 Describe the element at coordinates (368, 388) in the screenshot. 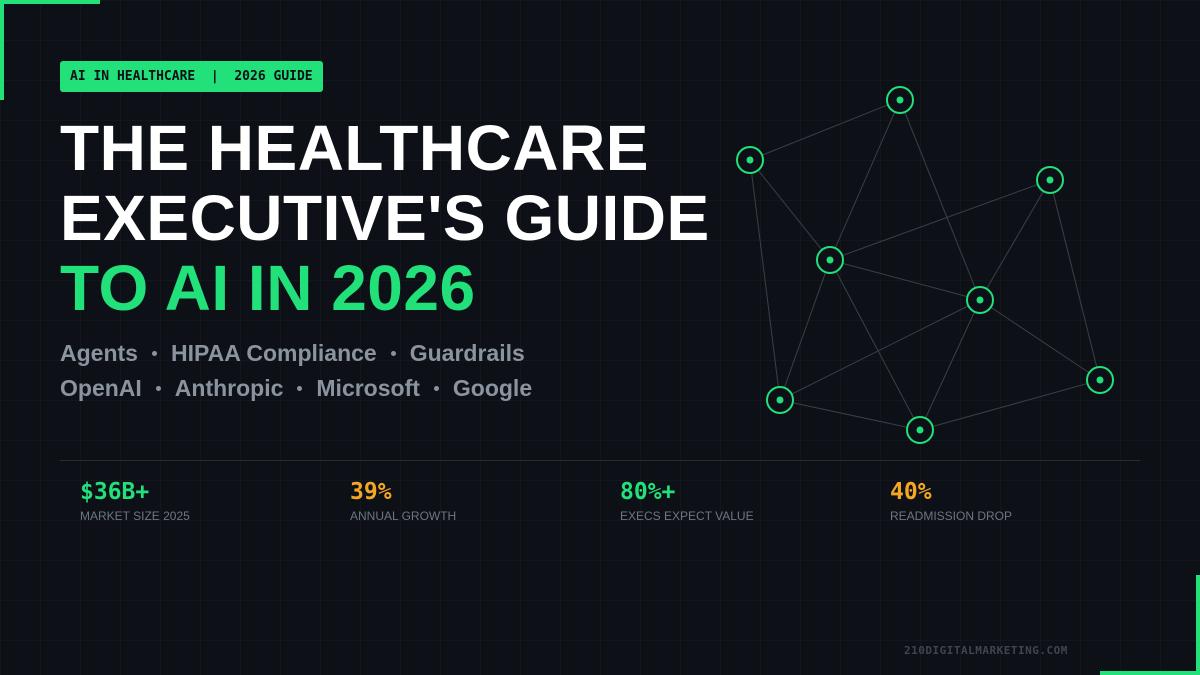

I see `tag: Microsoft` at that location.